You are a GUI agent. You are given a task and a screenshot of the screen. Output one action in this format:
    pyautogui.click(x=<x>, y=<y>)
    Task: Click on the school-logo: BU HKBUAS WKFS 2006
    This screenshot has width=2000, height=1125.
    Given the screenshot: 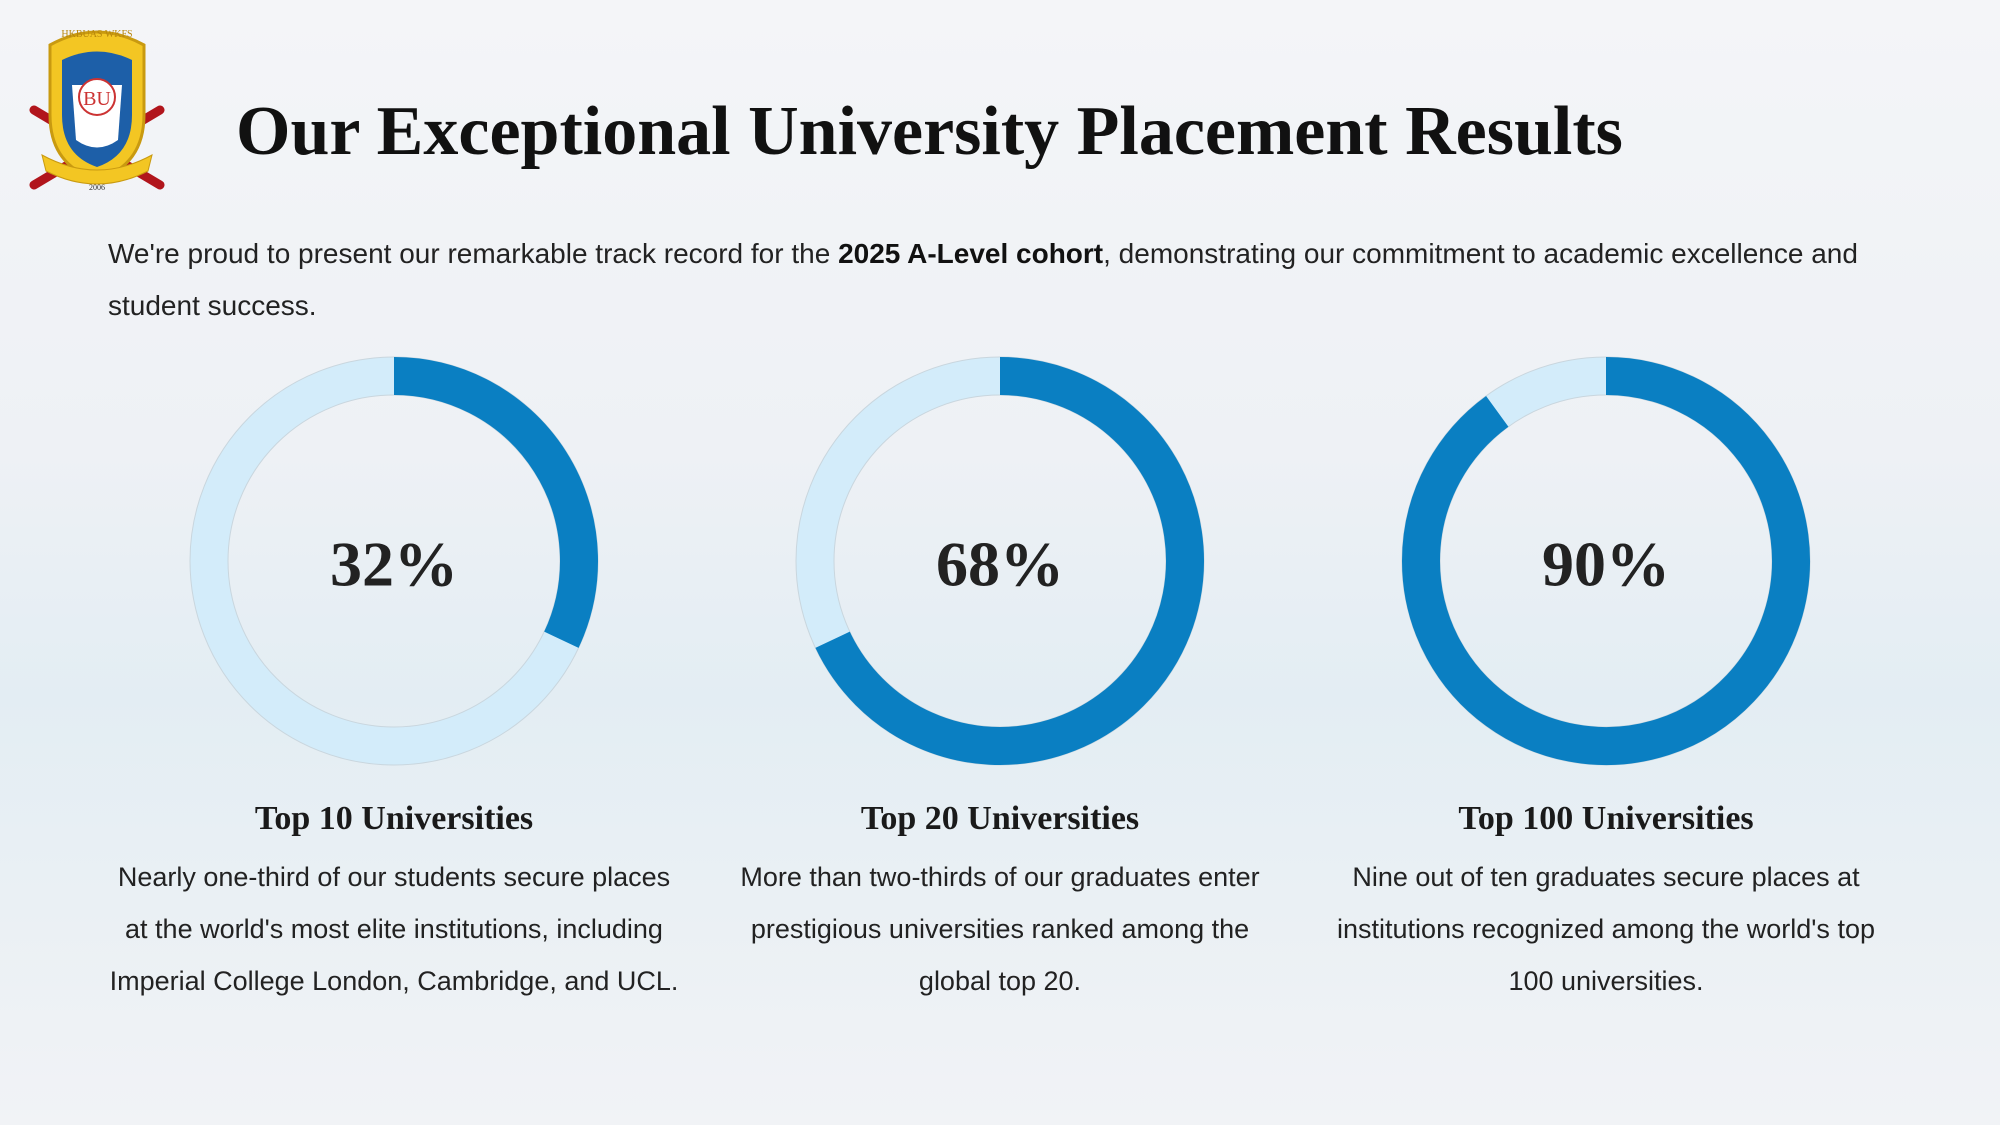 What is the action you would take?
    pyautogui.click(x=97, y=110)
    